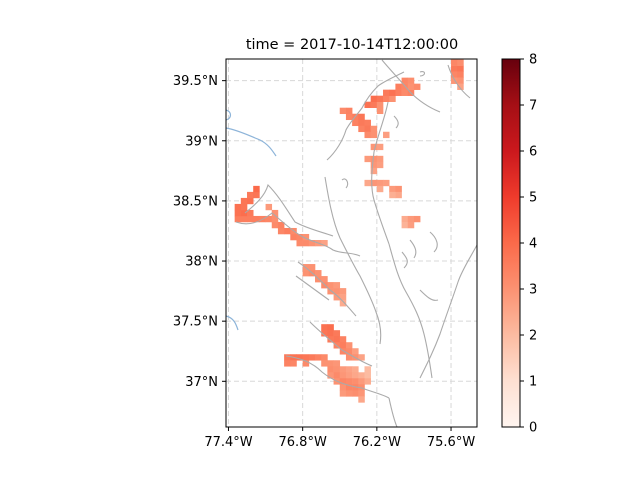 The width and height of the screenshot is (640, 480). What do you see at coordinates (199, 232) in the screenshot?
I see `y-axis-ticks: 37°N 37.5°N 38°N 38.5°N 39°N 39.5°N` at bounding box center [199, 232].